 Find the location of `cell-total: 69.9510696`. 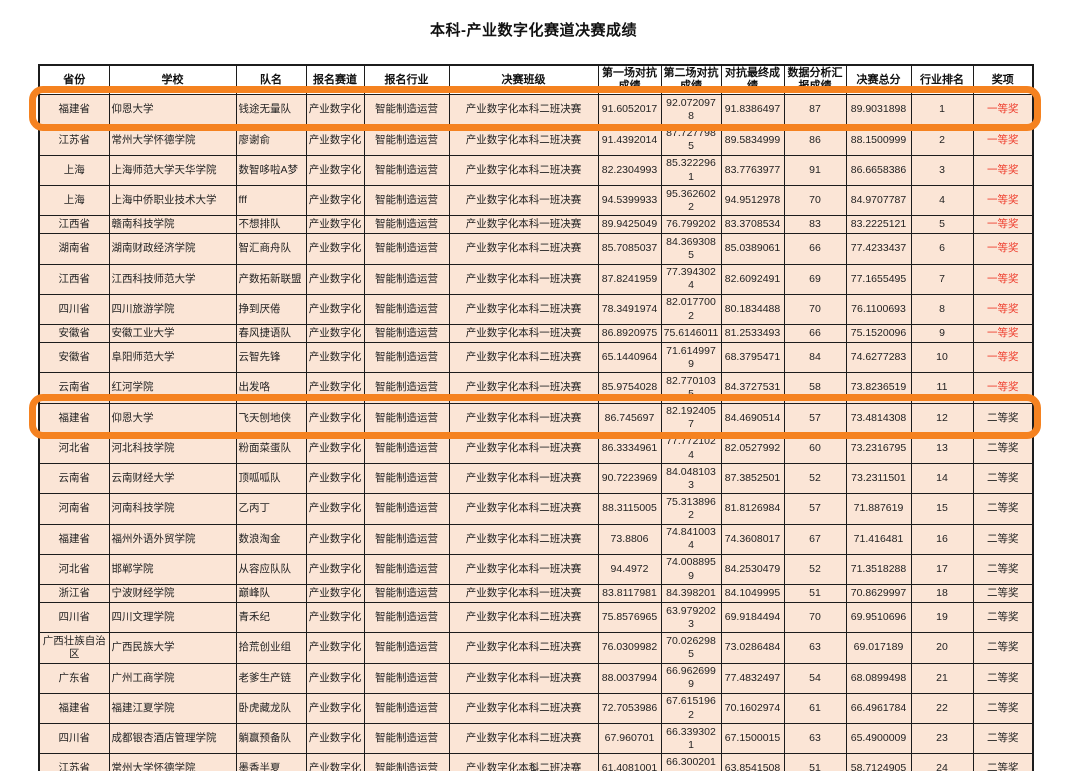

cell-total: 69.9510696 is located at coordinates (878, 618).